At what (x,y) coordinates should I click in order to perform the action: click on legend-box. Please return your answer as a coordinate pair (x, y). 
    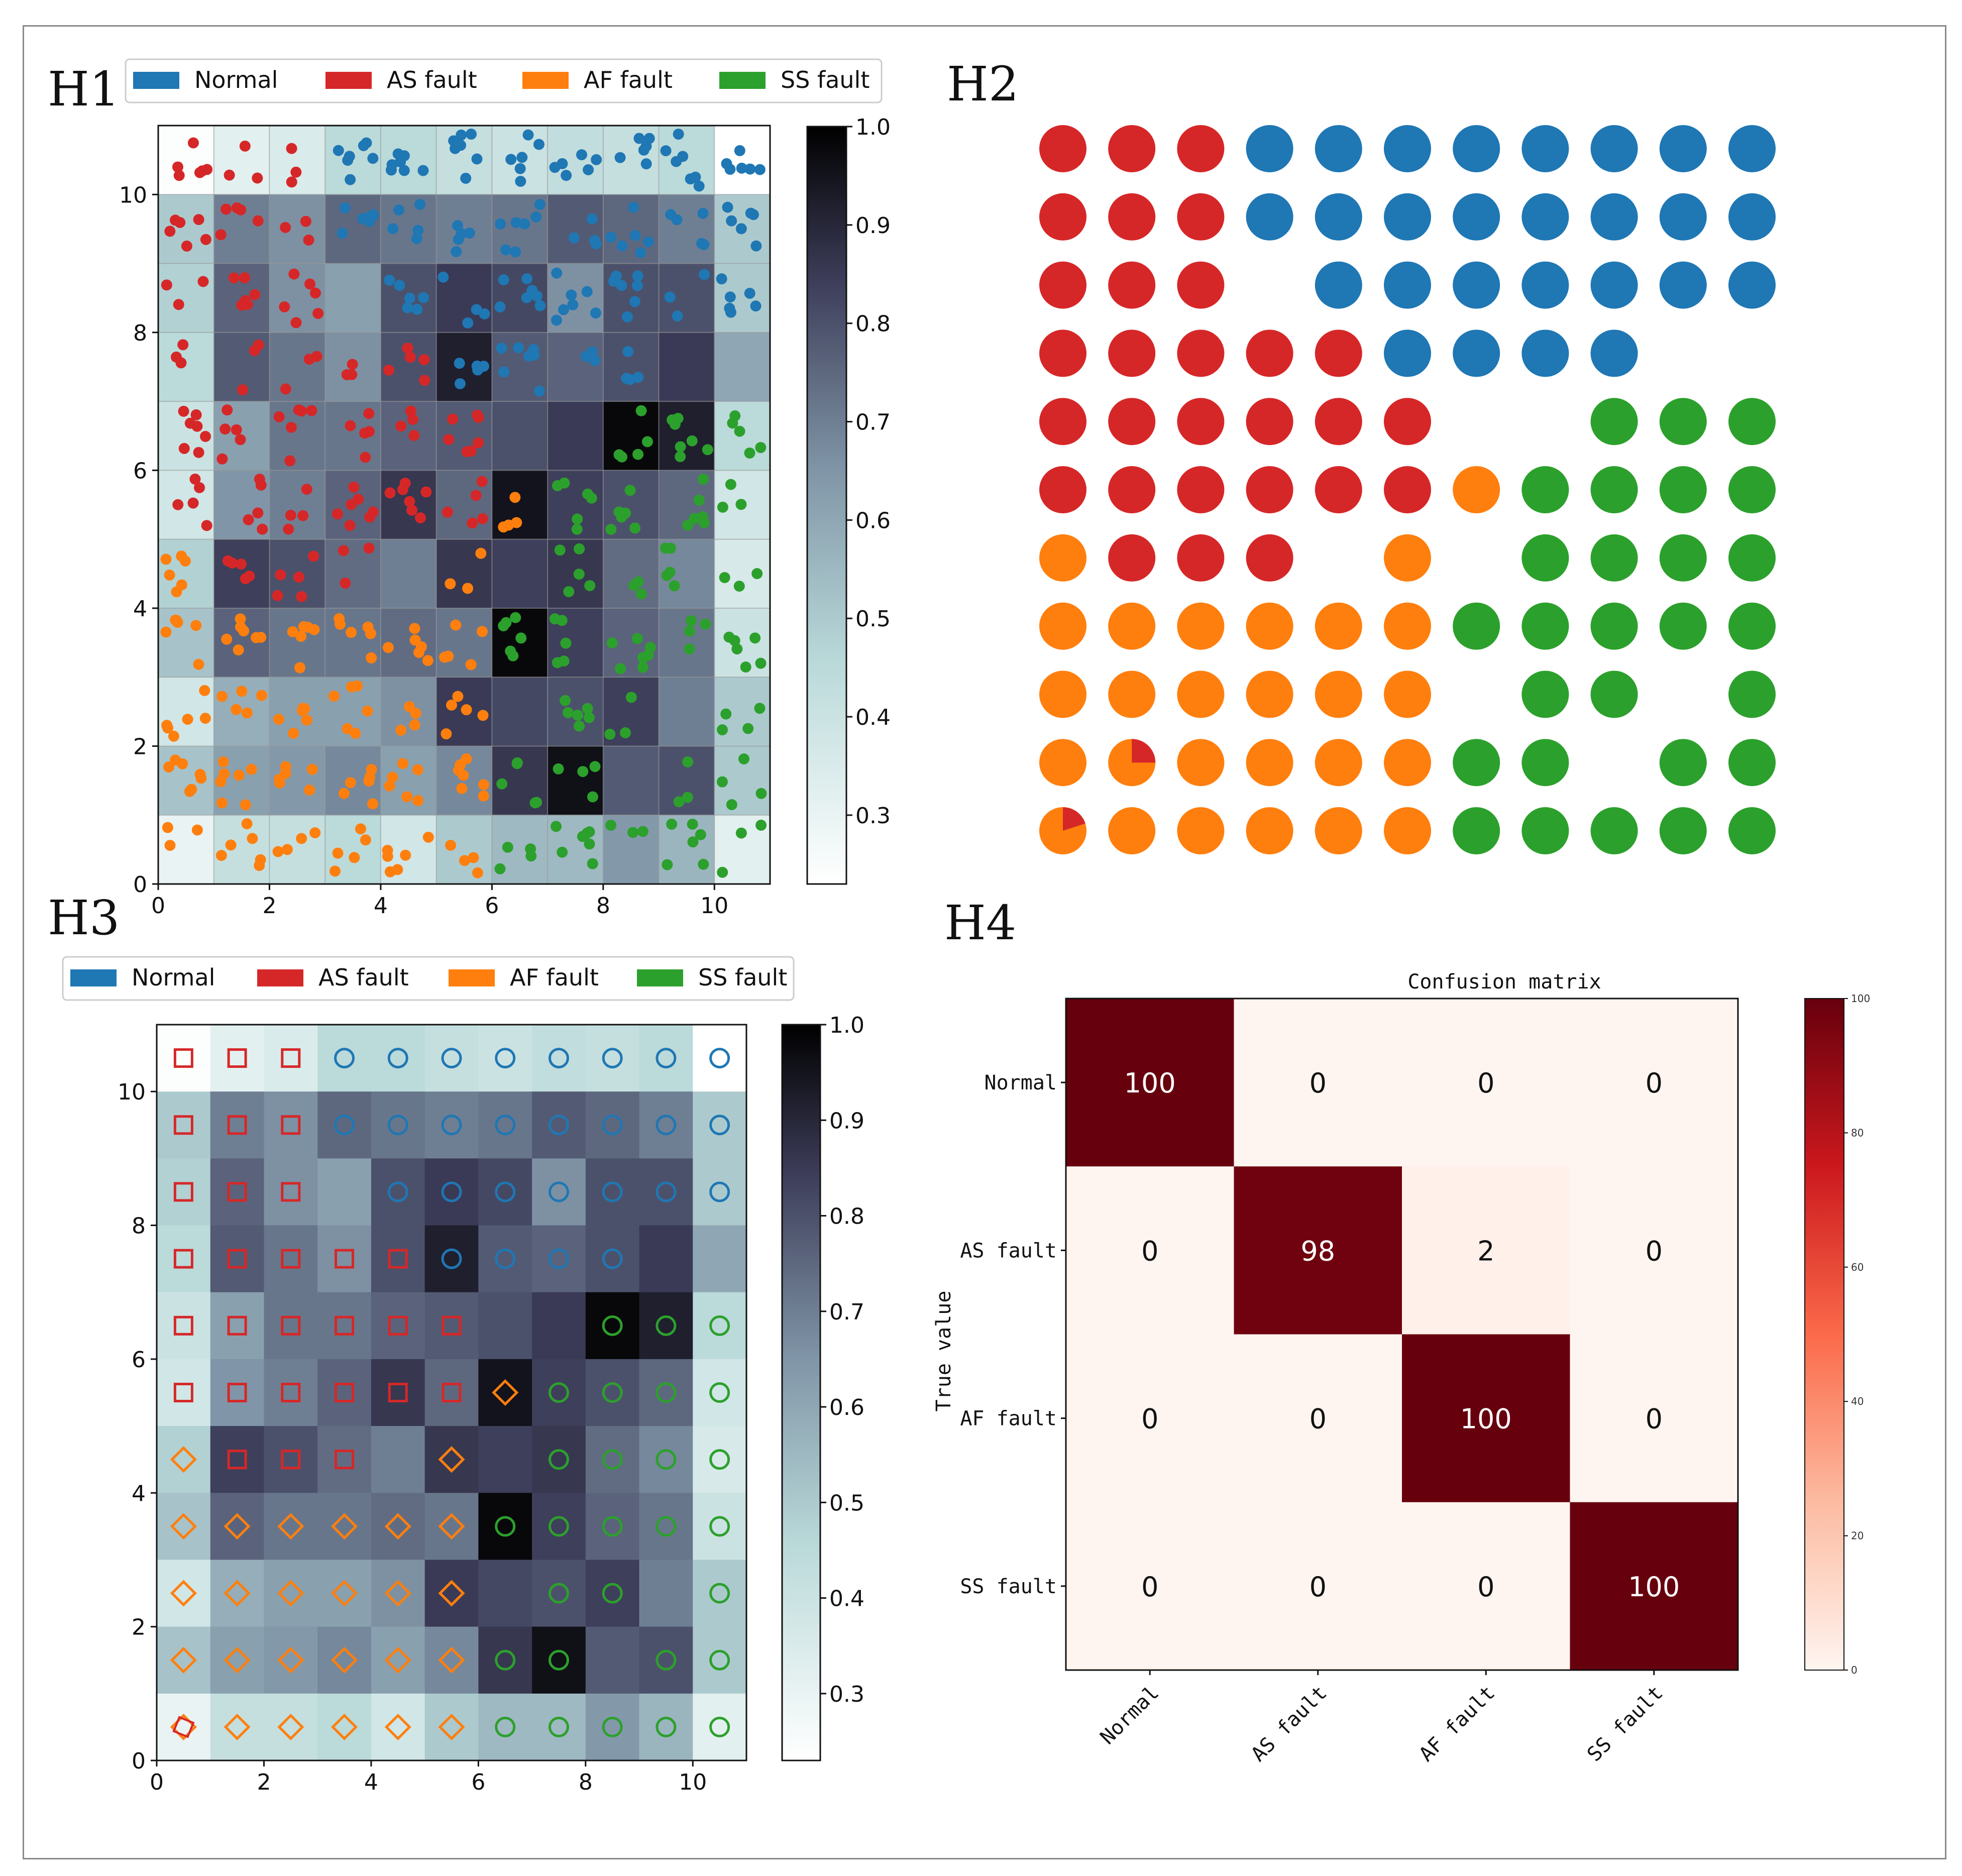
    Looking at the image, I should click on (504, 80).